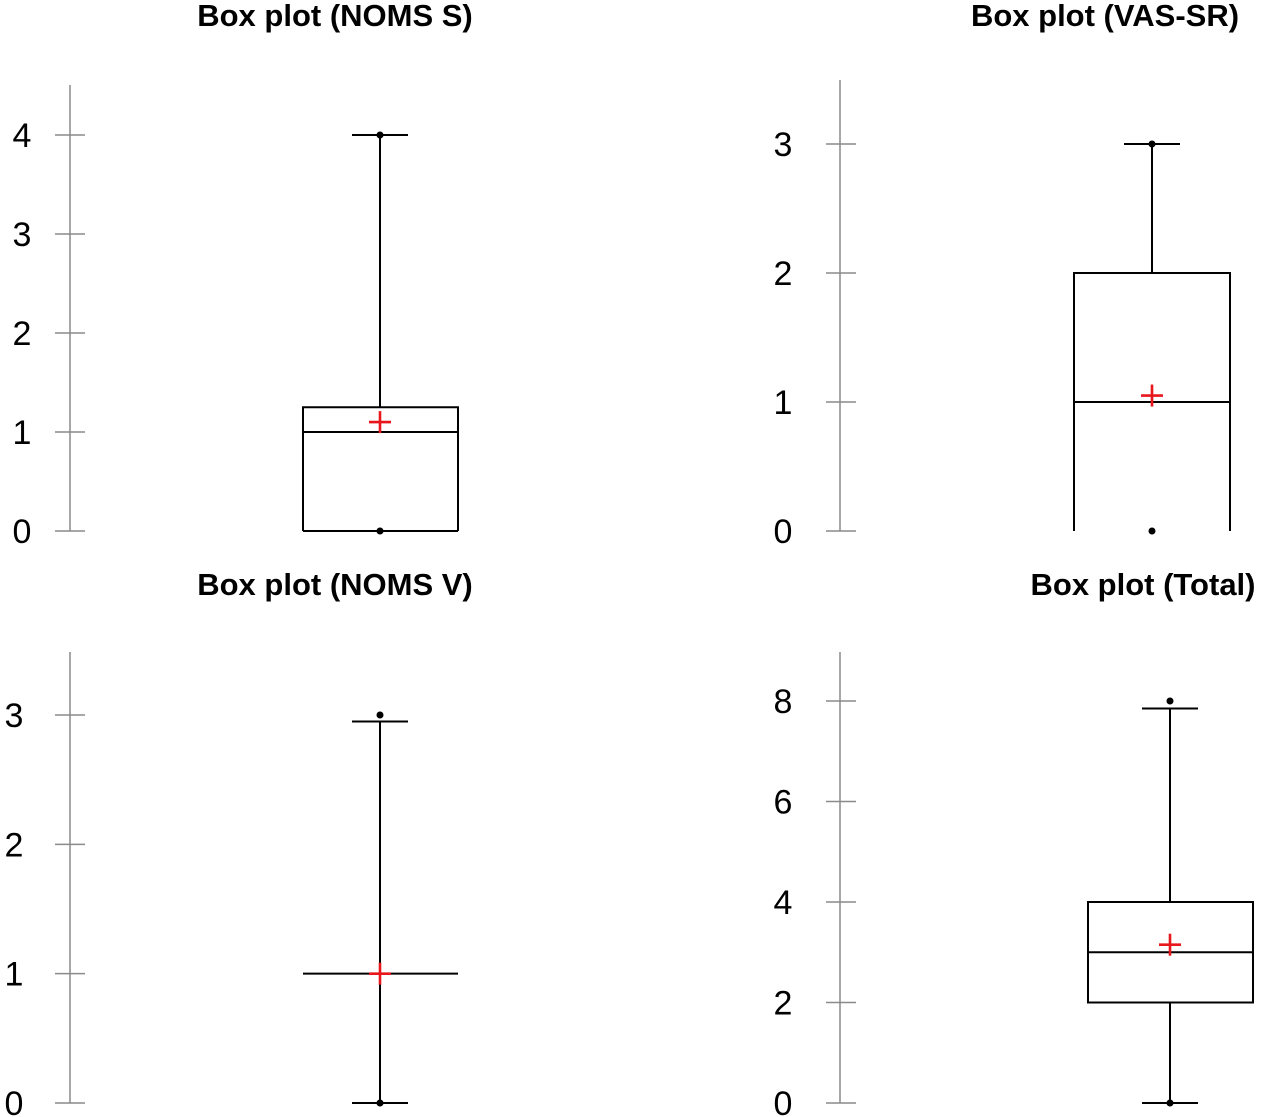  I want to click on chart-title: Box plot (NOMS S), so click(335, 16).